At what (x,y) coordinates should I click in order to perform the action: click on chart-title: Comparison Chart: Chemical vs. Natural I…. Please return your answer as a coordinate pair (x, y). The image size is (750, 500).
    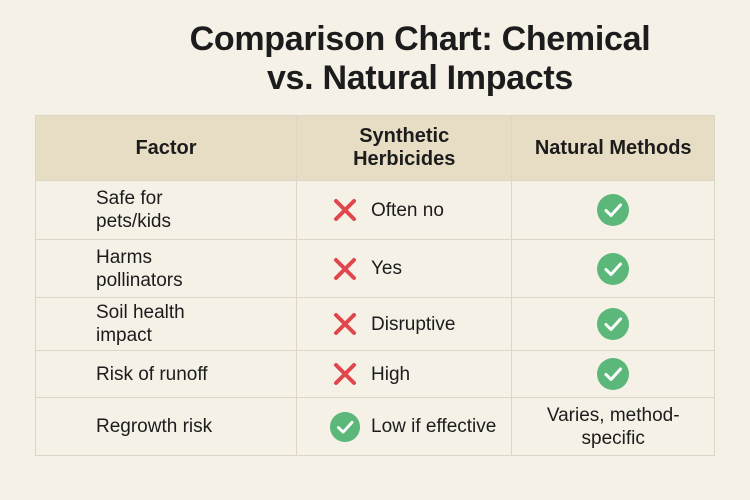
    Looking at the image, I should click on (420, 59).